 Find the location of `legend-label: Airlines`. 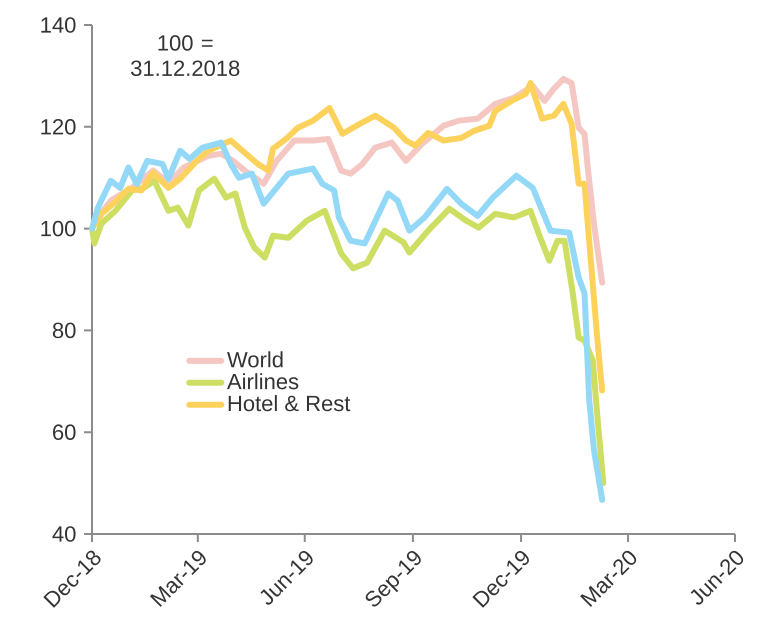

legend-label: Airlines is located at coordinates (262, 381).